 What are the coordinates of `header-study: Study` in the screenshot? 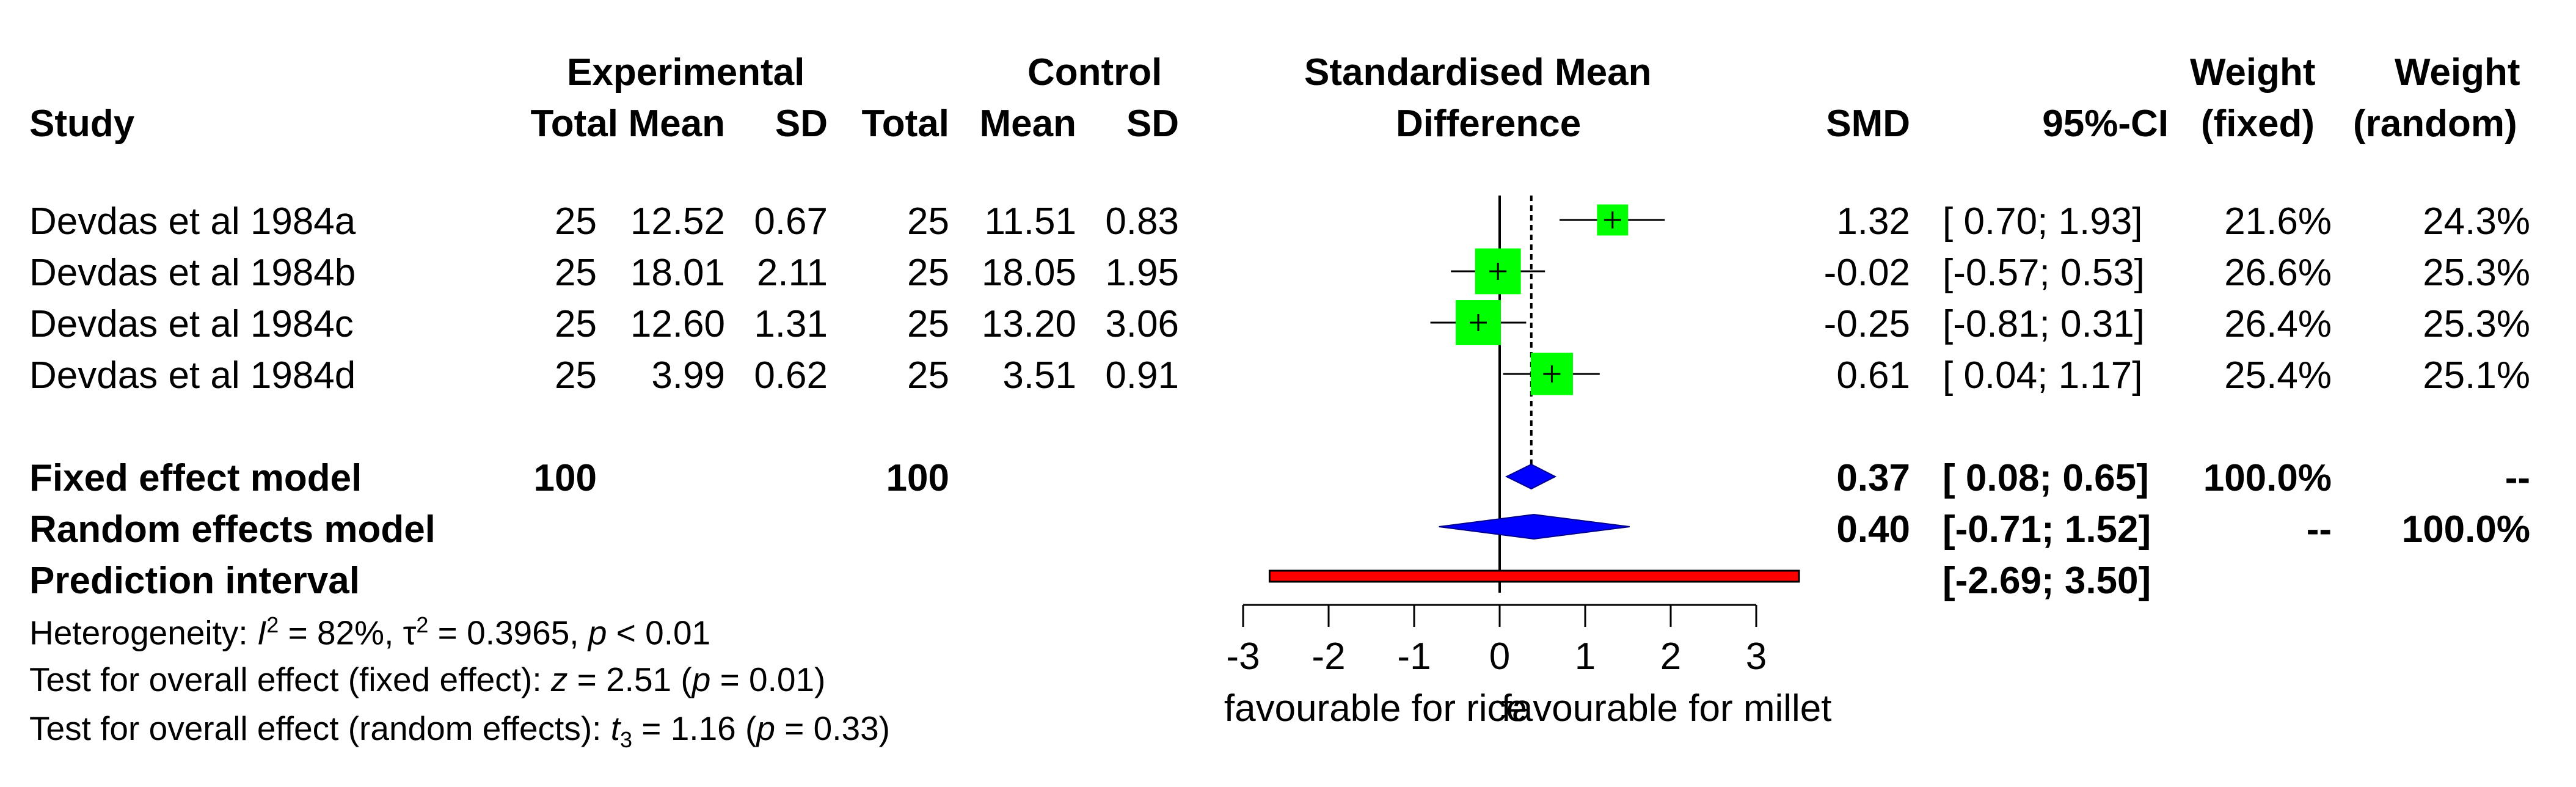 It's located at (82, 124).